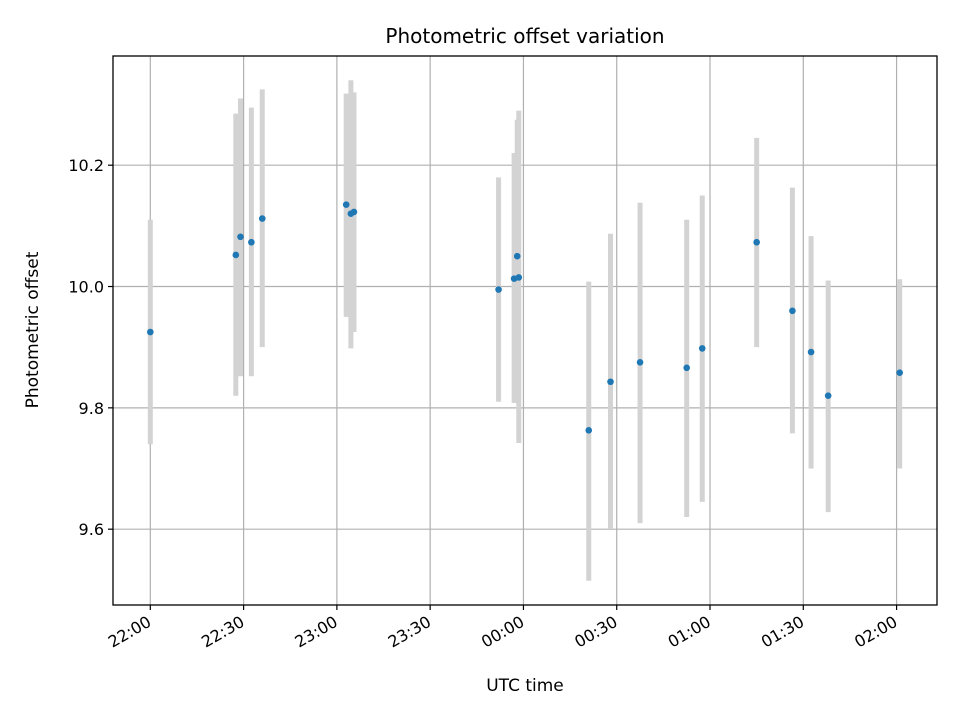  What do you see at coordinates (91, 529) in the screenshot?
I see `y-tick-label: 9.6` at bounding box center [91, 529].